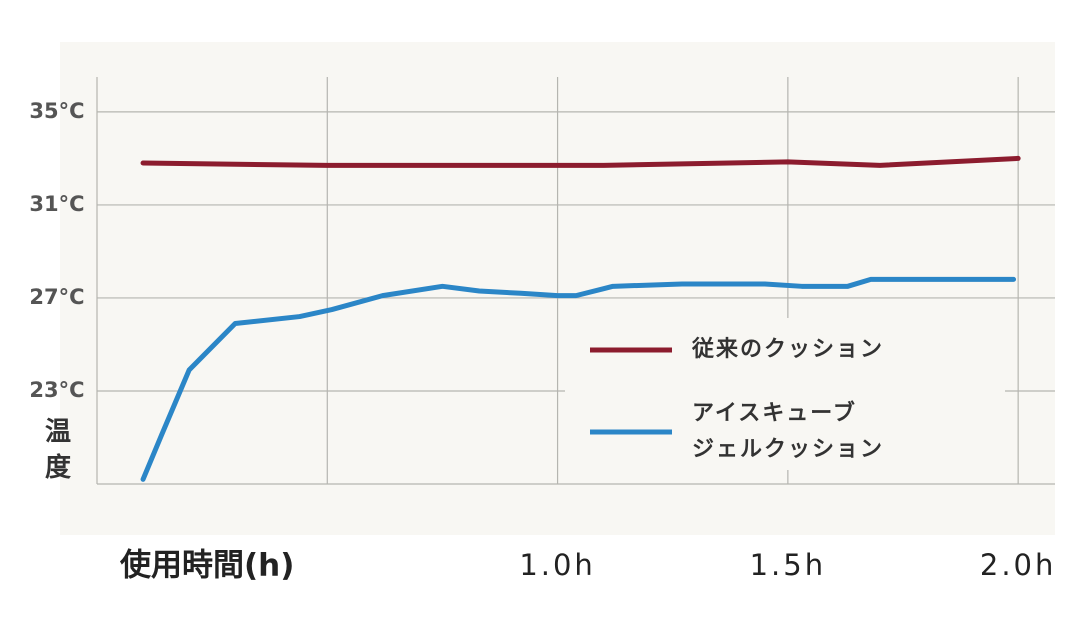 This screenshot has height=643, width=1080. Describe the element at coordinates (56, 297) in the screenshot. I see `y-tick-label: 27°C` at that location.